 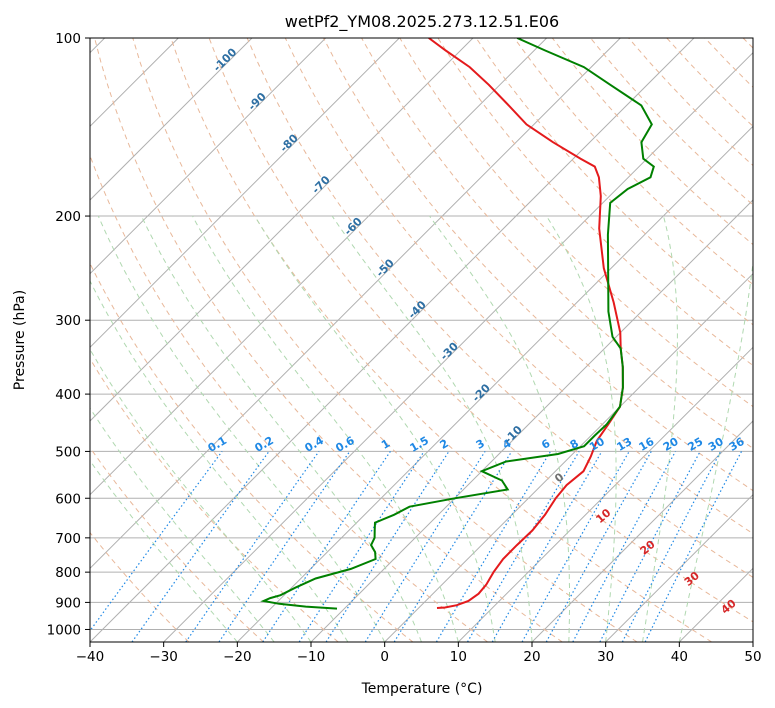 What do you see at coordinates (64, 630) in the screenshot?
I see `y-tick-label: 1000` at bounding box center [64, 630].